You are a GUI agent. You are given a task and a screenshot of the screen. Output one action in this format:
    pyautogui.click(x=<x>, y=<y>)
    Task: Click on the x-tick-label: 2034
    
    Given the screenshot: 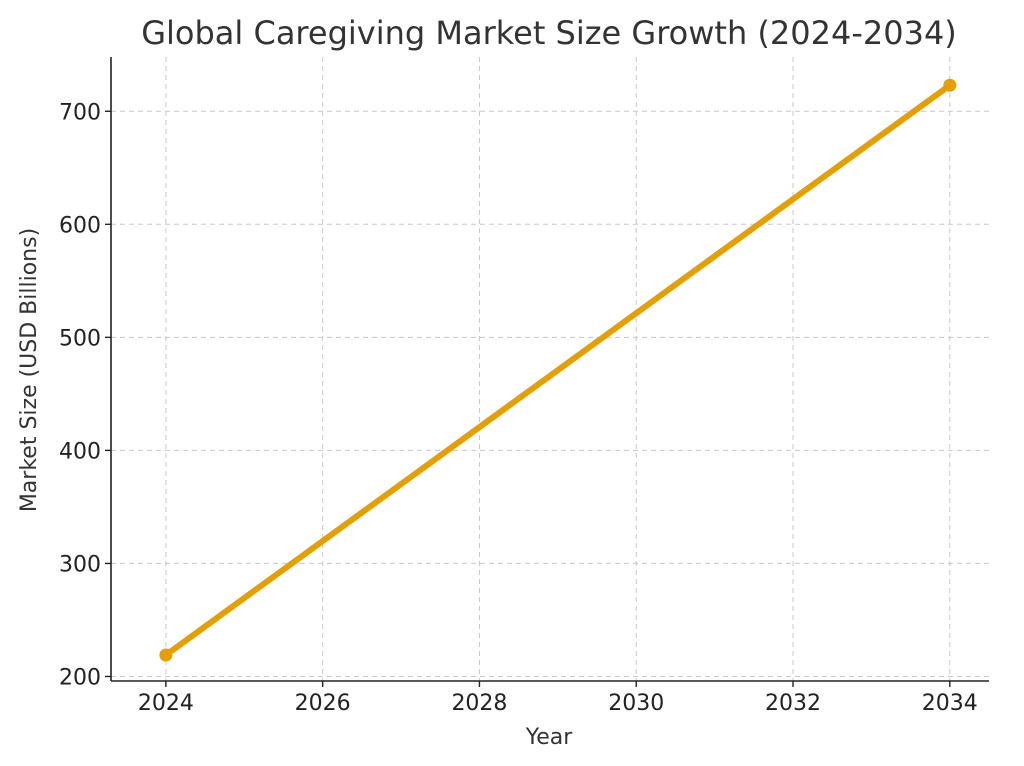 What is the action you would take?
    pyautogui.click(x=950, y=703)
    